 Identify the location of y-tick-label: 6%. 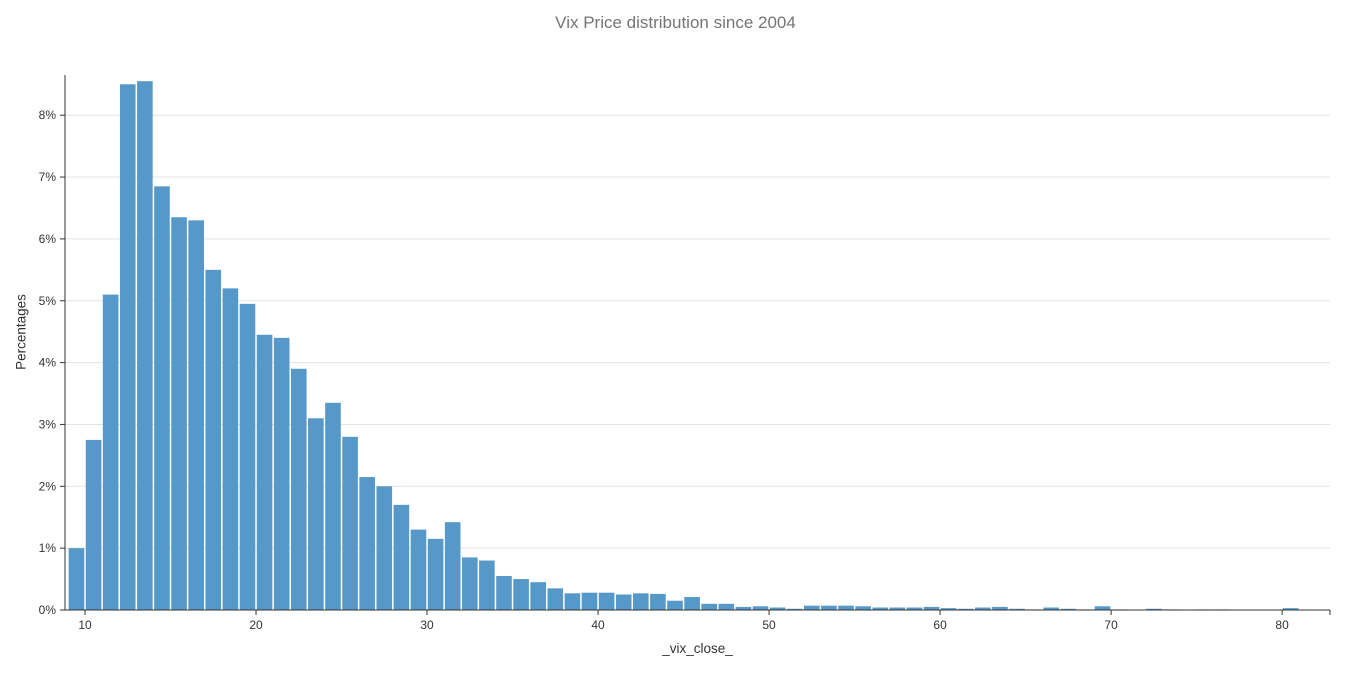
(48, 239).